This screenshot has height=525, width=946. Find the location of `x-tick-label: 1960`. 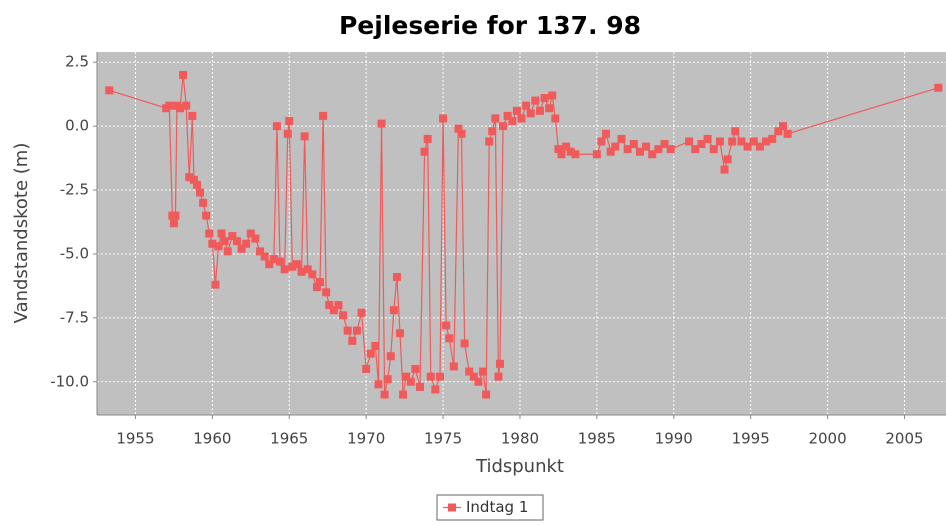

x-tick-label: 1960 is located at coordinates (212, 439).